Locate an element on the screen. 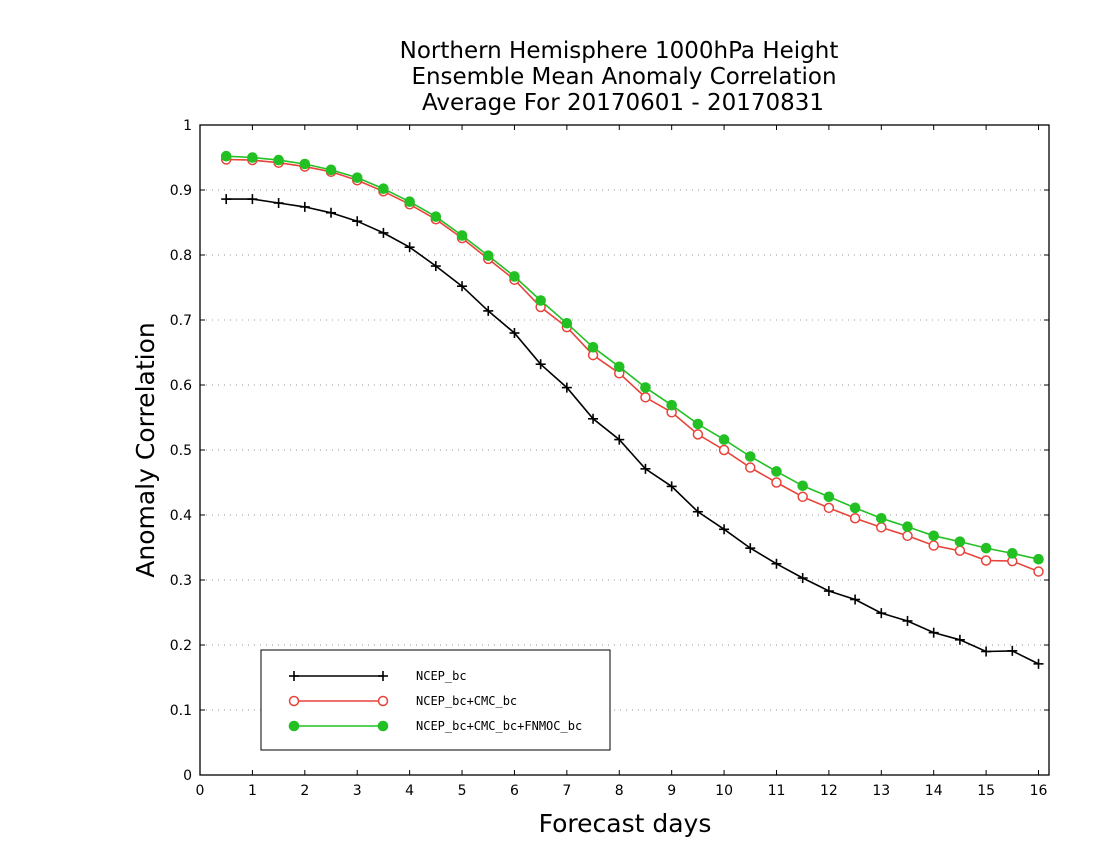 The image size is (1100, 850). legend-label: NCEP_bc is located at coordinates (441, 676).